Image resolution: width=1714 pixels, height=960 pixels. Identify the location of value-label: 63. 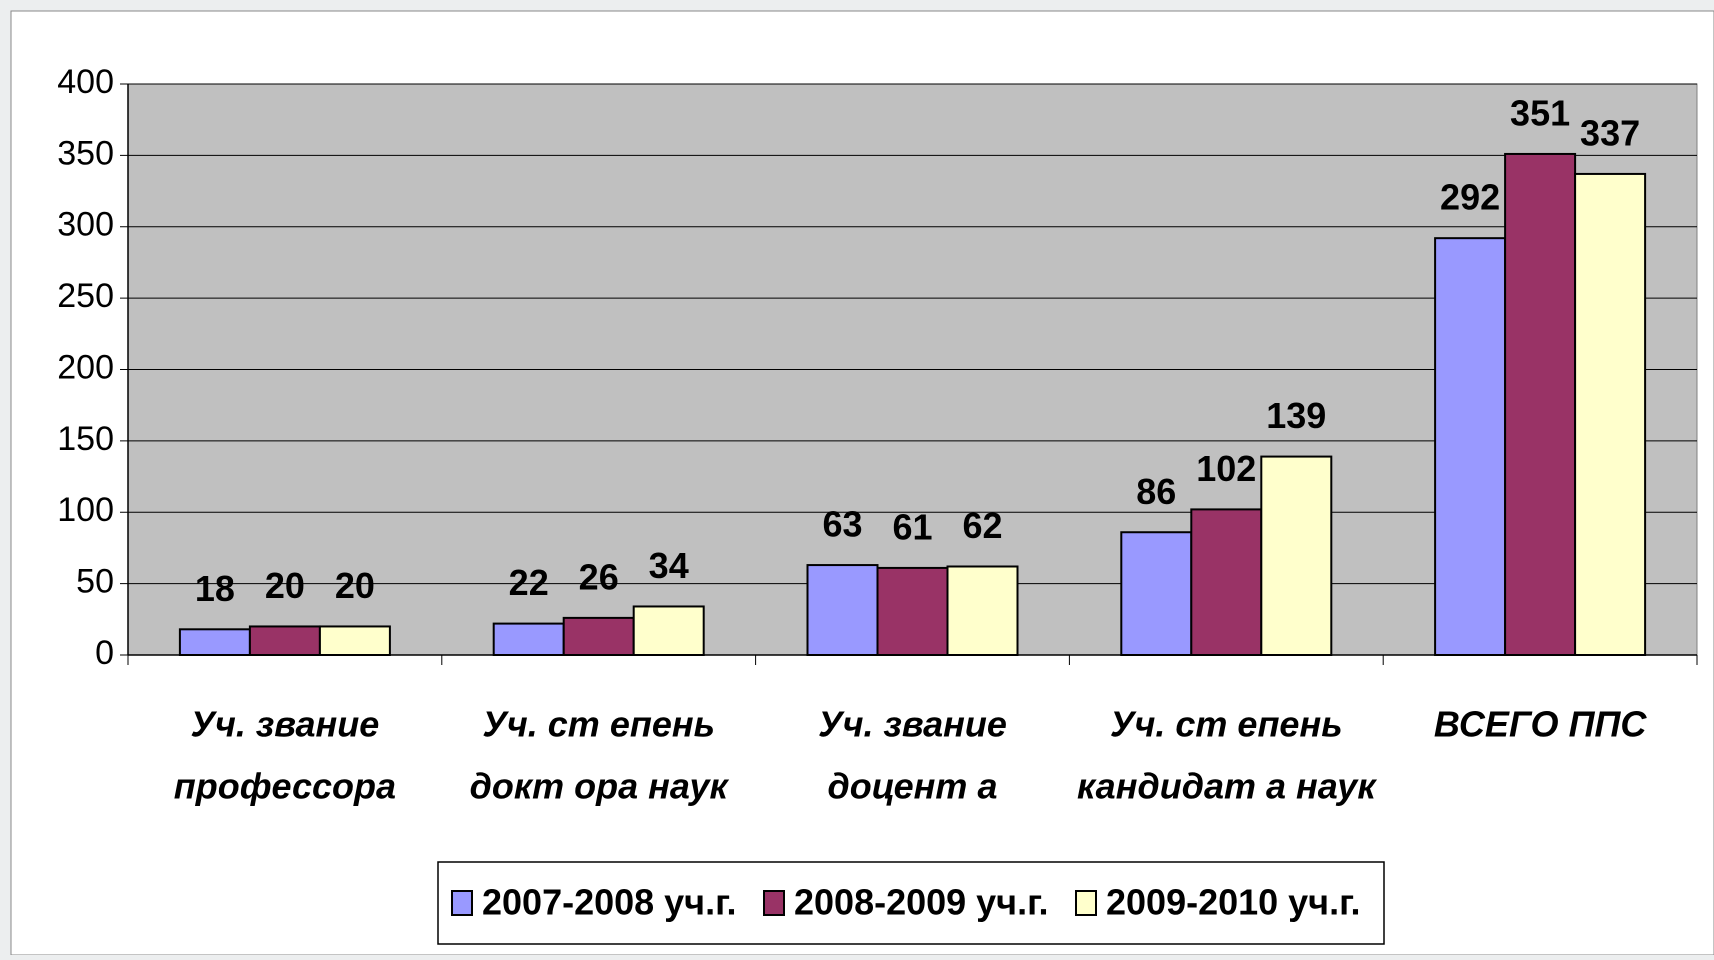
(842, 524).